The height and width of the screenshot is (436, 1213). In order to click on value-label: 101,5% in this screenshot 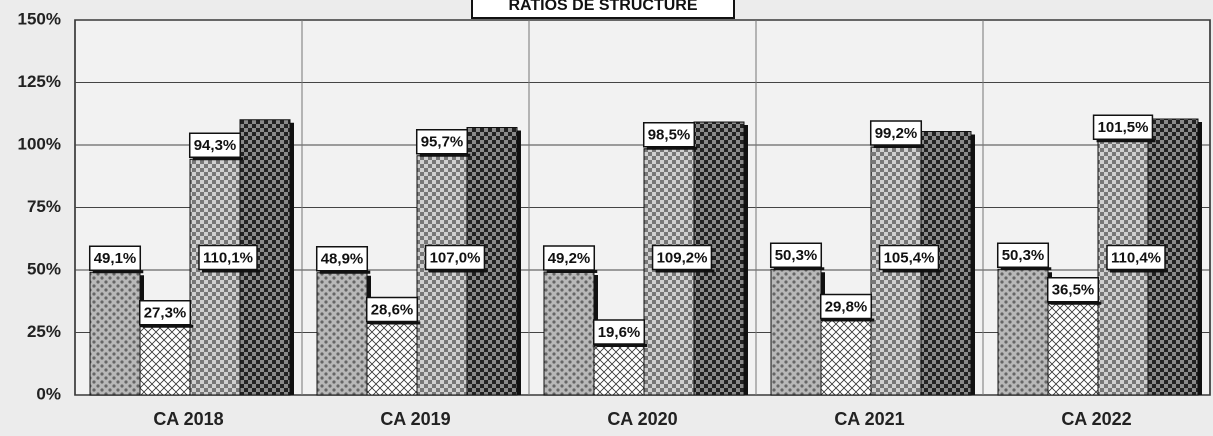, I will do `click(1124, 128)`.